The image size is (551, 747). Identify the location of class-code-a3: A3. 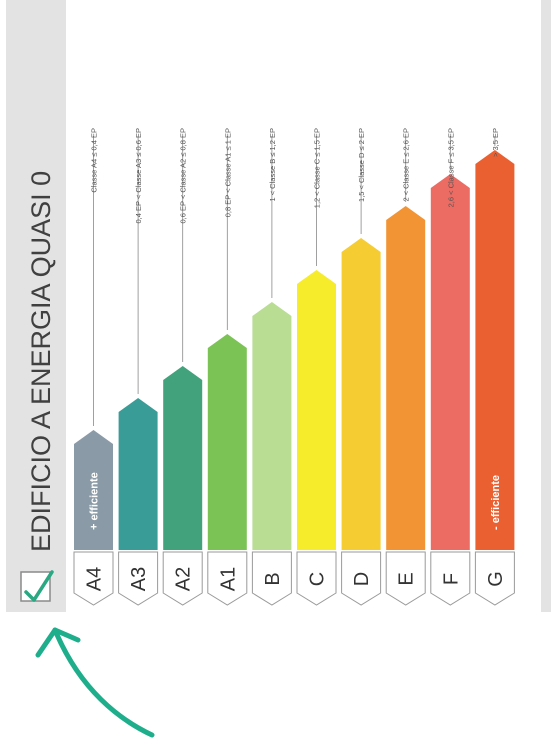
(139, 579).